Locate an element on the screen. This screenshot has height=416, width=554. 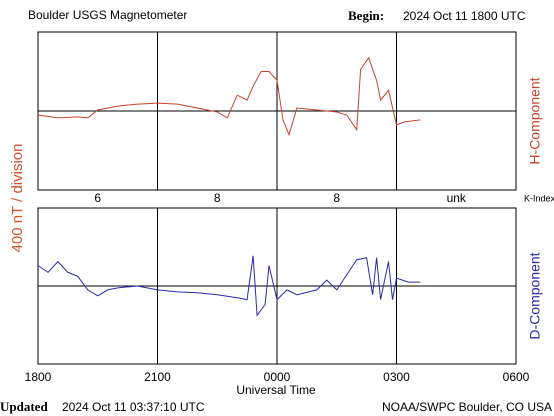
x-tick-label: 0000 is located at coordinates (277, 377).